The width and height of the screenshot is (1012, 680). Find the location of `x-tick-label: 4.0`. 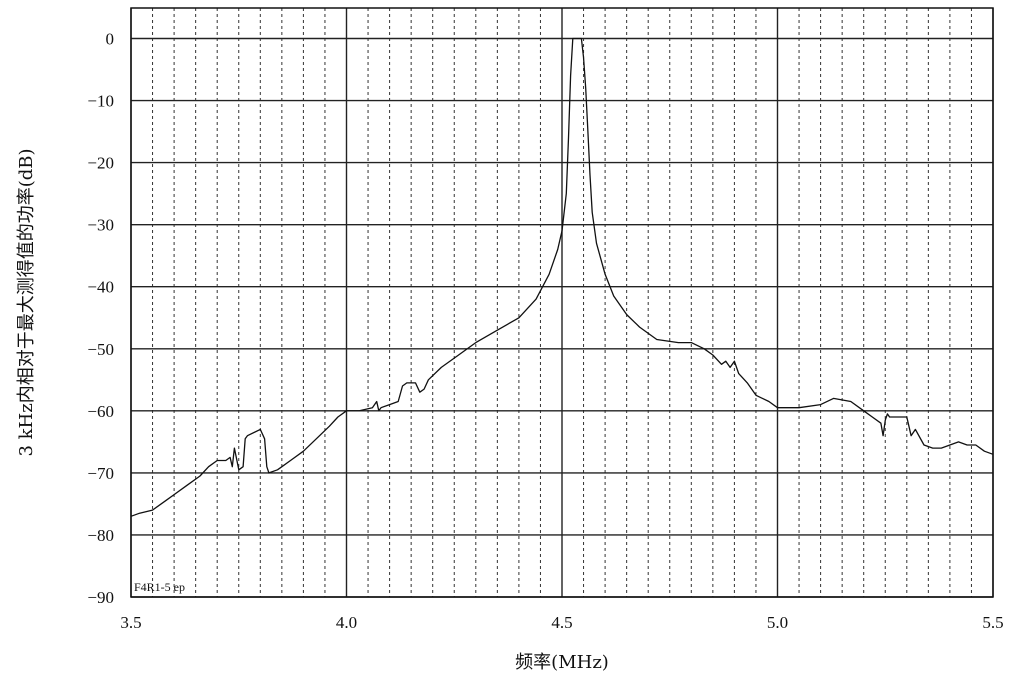

x-tick-label: 4.0 is located at coordinates (346, 622).